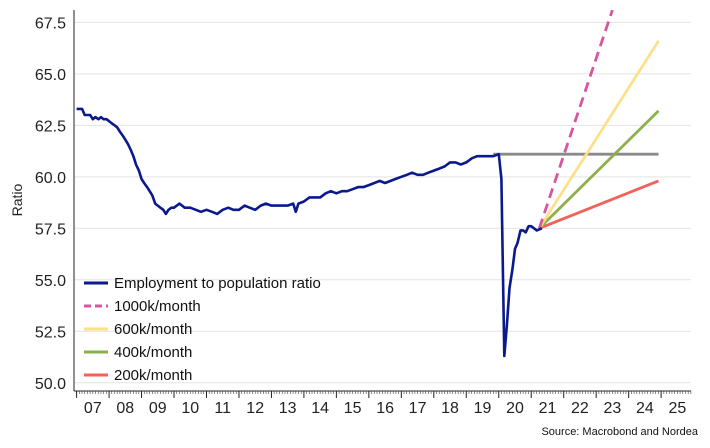 This screenshot has height=448, width=710. What do you see at coordinates (153, 352) in the screenshot?
I see `legend-label: 400k/month` at bounding box center [153, 352].